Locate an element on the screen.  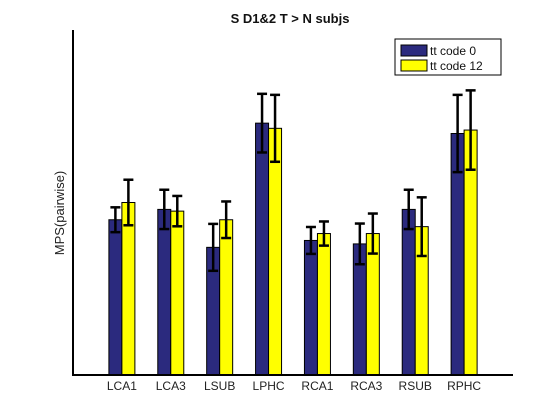
x-tick-label-lsub: LSUB is located at coordinates (219, 386).